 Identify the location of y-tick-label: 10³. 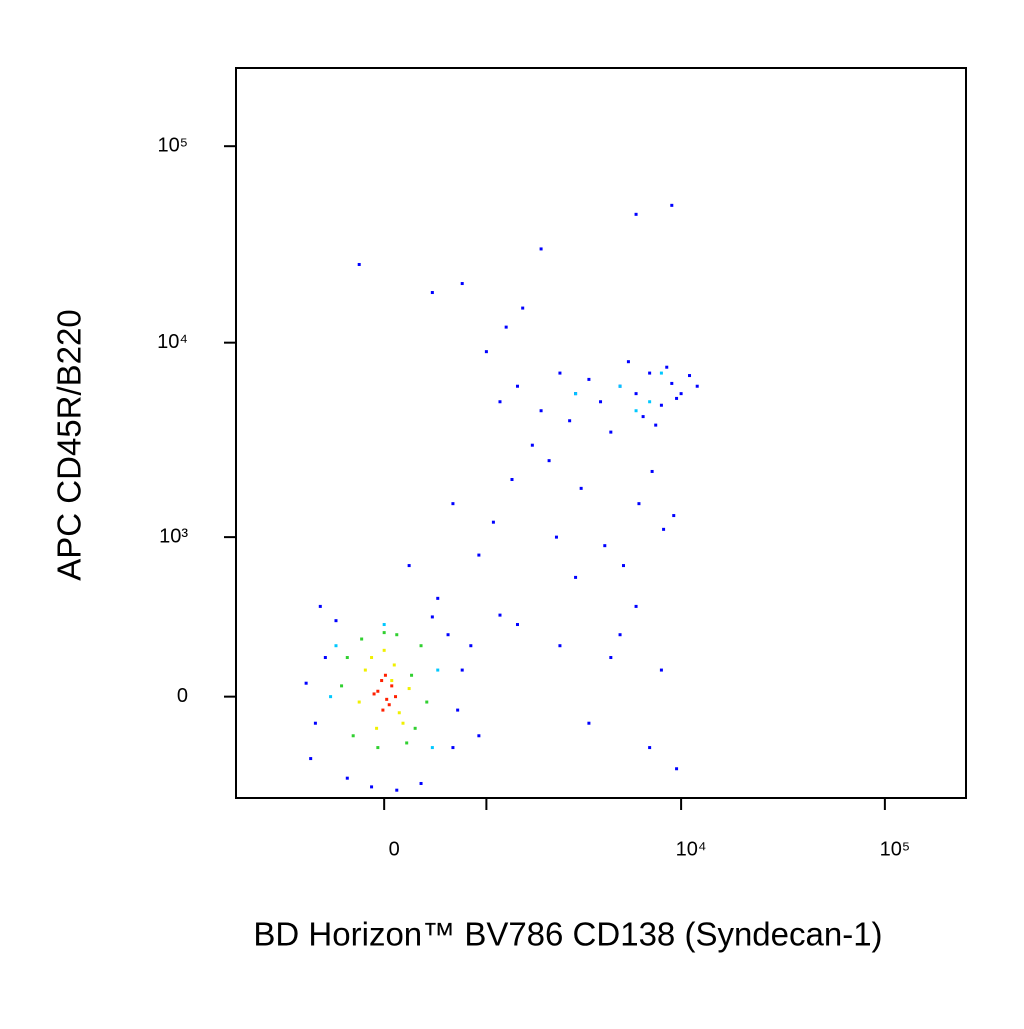
(173, 536).